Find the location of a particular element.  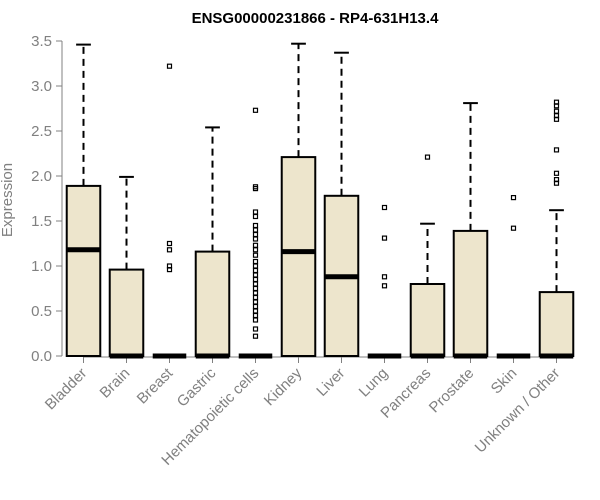

x-tick-label: Lung is located at coordinates (374, 383).